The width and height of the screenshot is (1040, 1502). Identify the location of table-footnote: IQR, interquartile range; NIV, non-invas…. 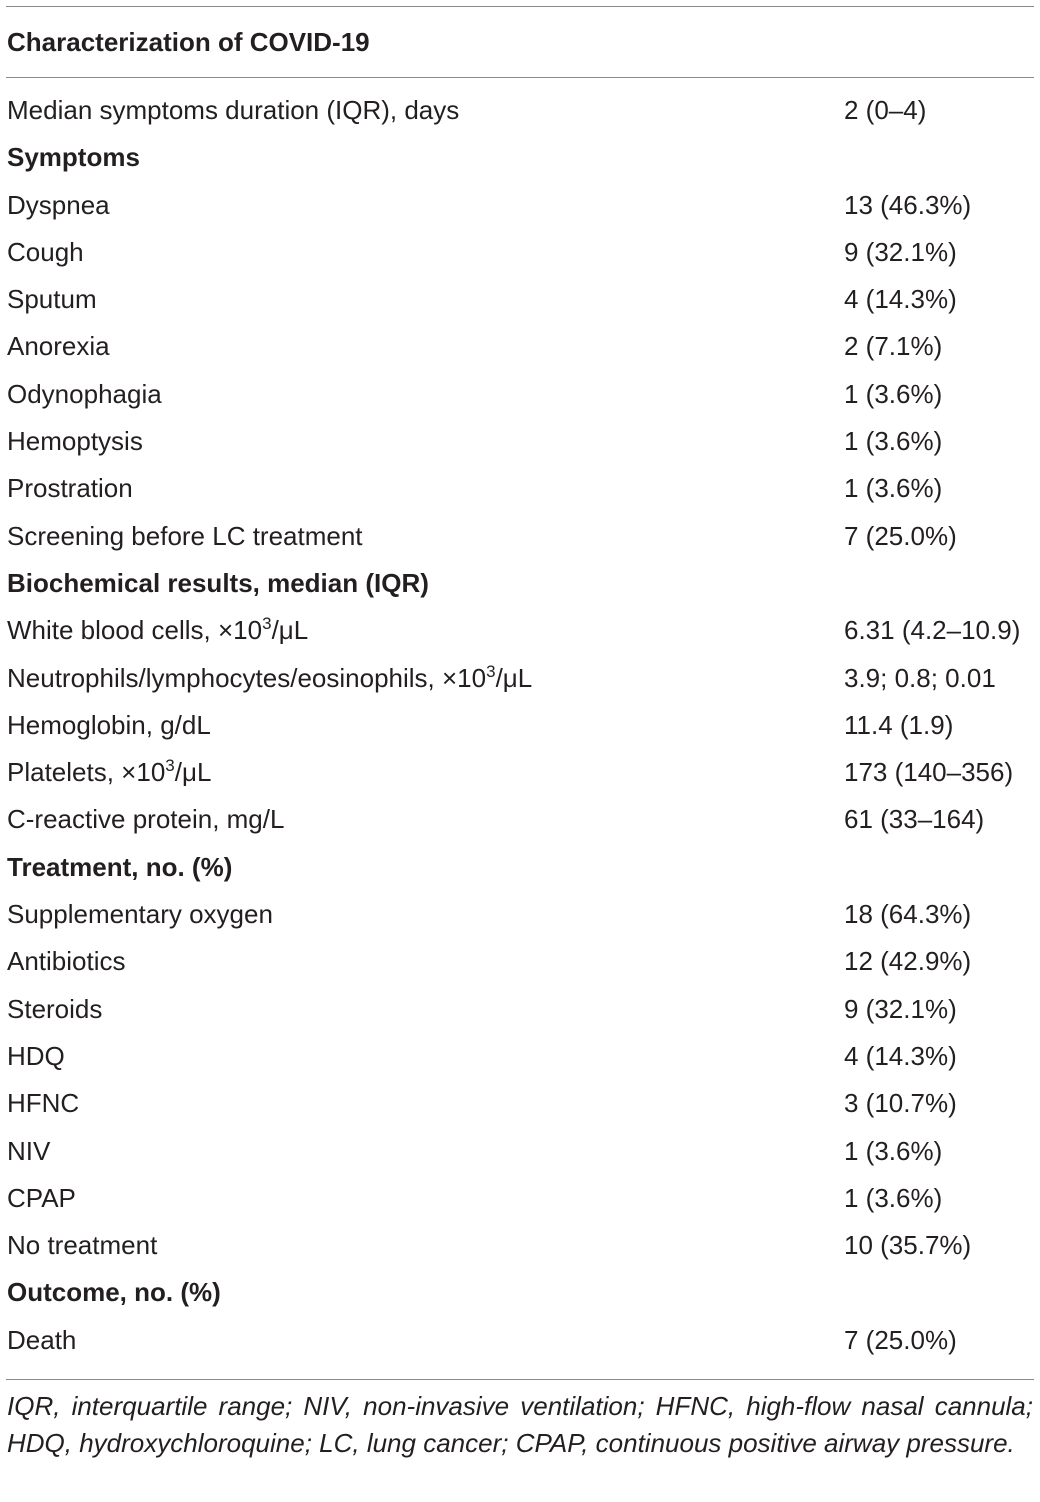
(520, 1424).